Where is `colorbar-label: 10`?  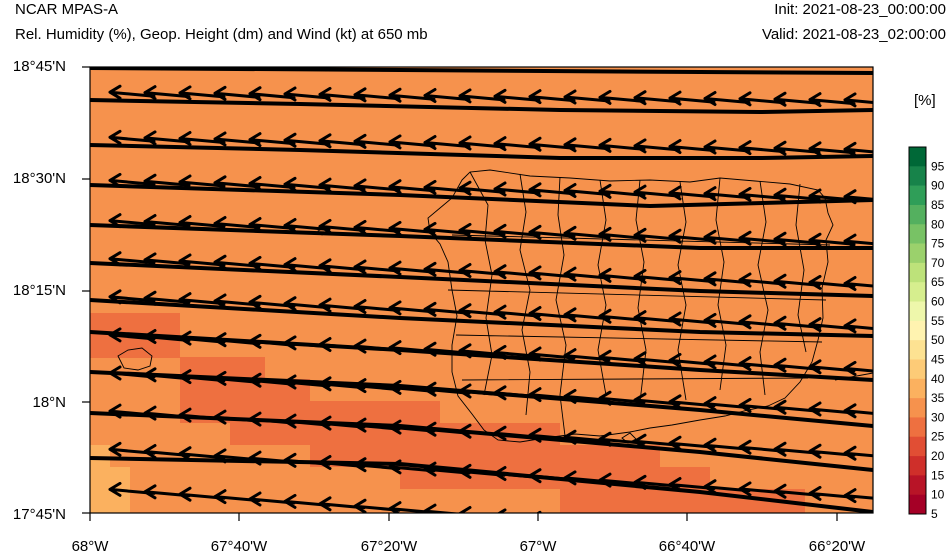
colorbar-label: 10 is located at coordinates (938, 495).